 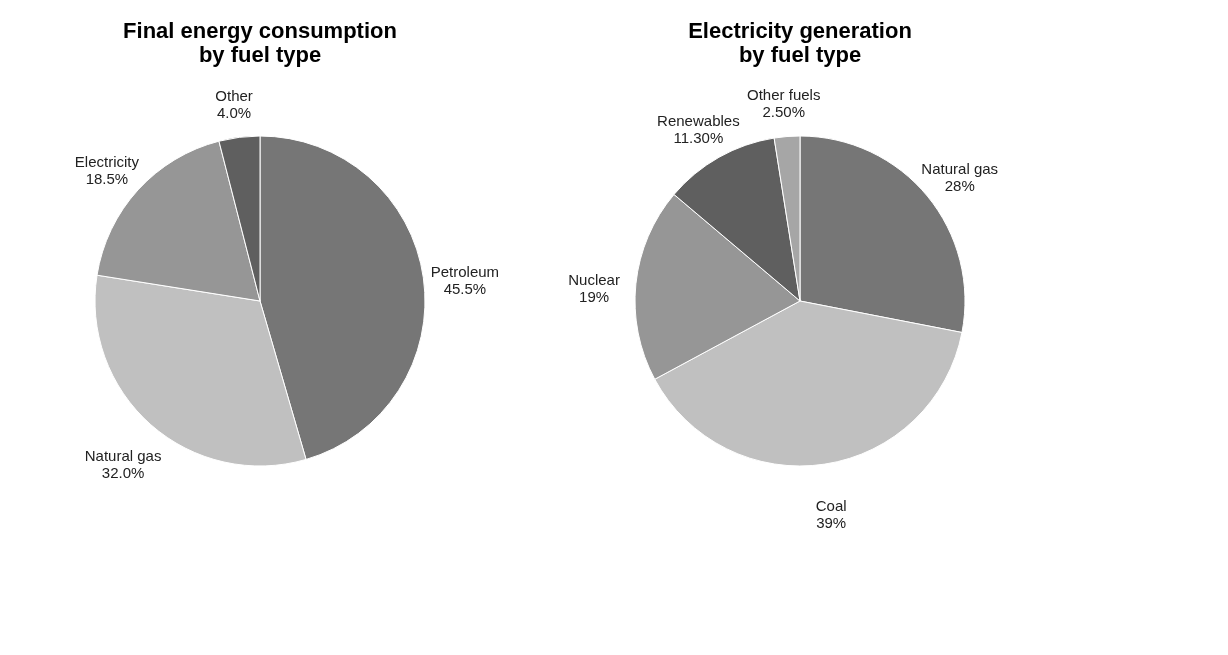 I want to click on data-label: 18.5%, so click(x=107, y=178).